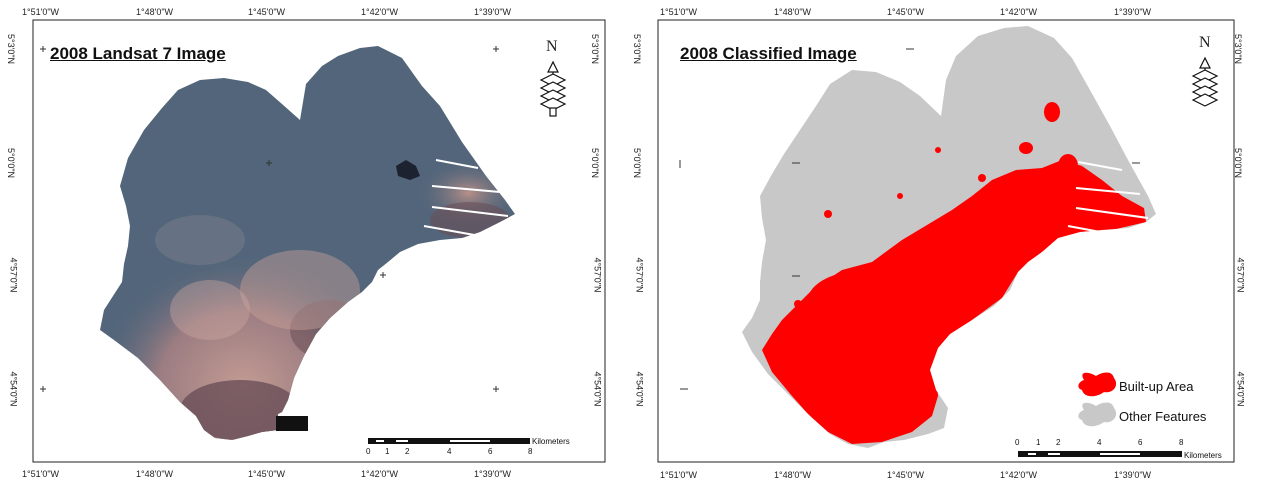 The image size is (1264, 490). I want to click on other-features-swatch-icon, so click(1097, 414).